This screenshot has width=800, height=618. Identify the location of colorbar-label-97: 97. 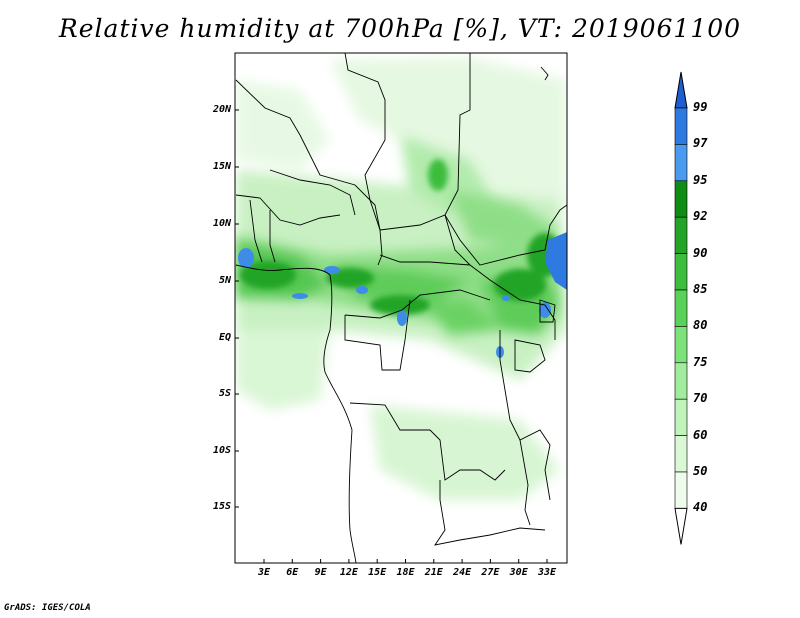
(700, 143).